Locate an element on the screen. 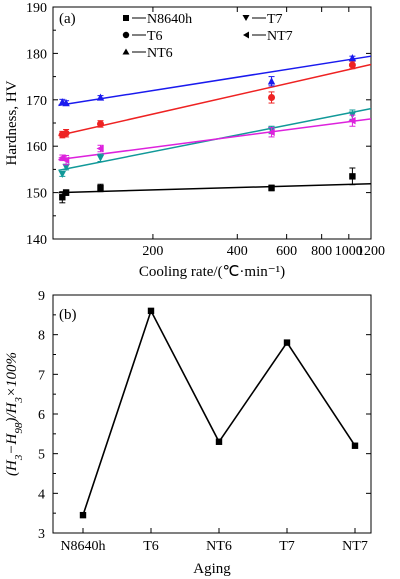 The height and width of the screenshot is (579, 400). panel-b-y-axis-title: (H3−H98)/H3×100% is located at coordinates (14, 414).